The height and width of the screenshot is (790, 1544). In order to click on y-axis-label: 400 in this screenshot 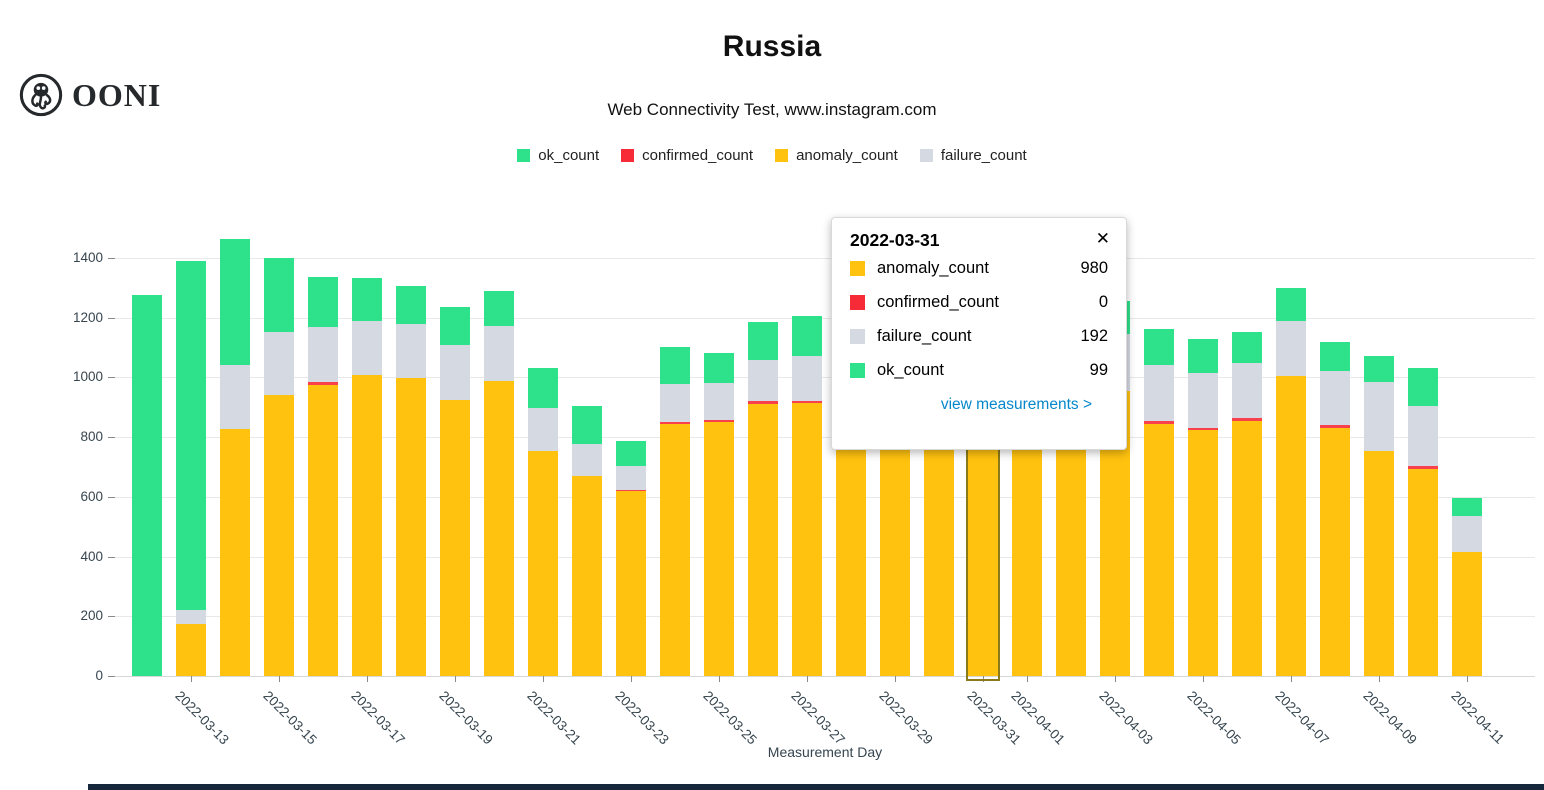, I will do `click(91, 556)`.